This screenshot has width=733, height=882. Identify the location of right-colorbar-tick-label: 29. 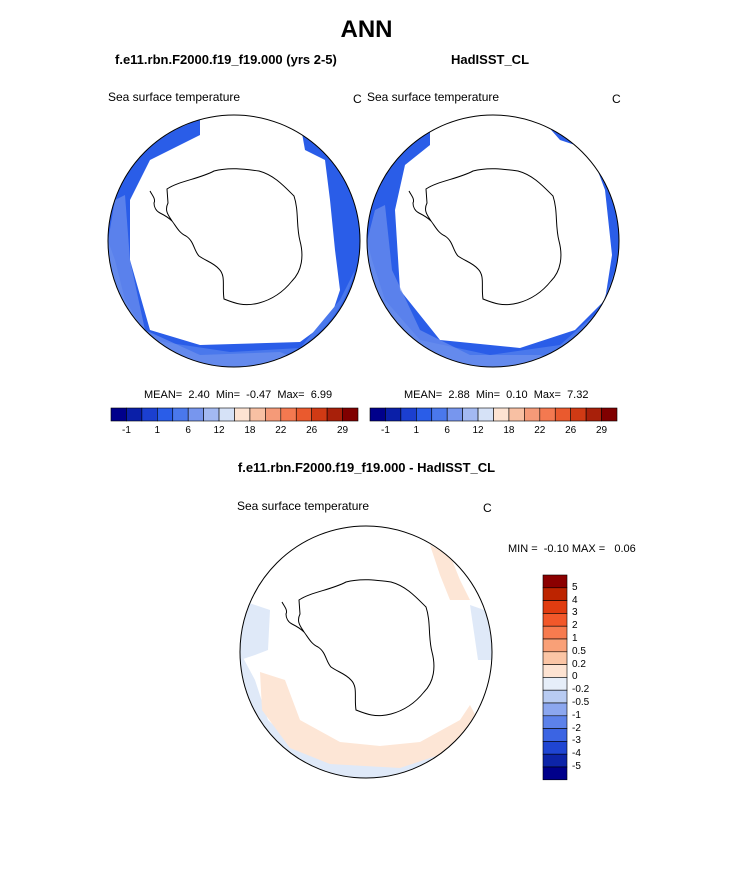
(602, 430).